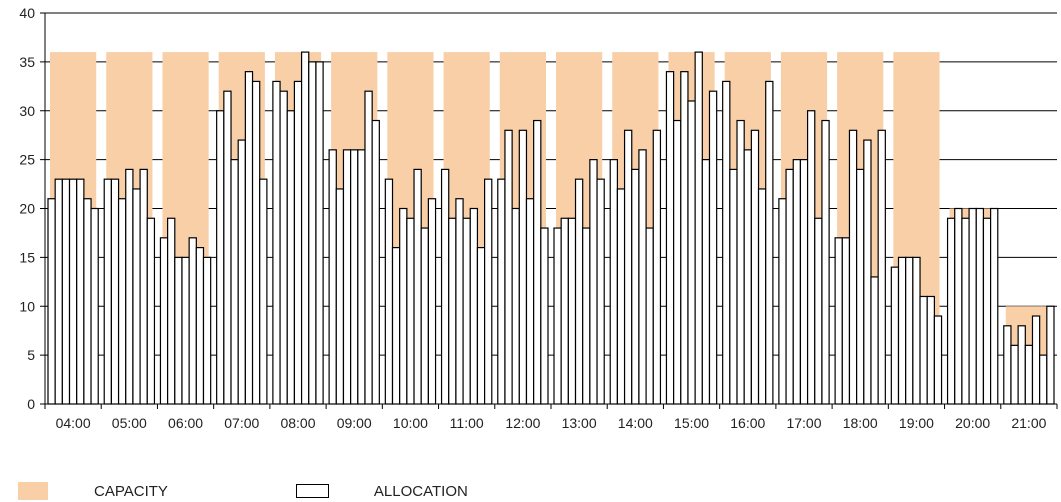  Describe the element at coordinates (129, 423) in the screenshot. I see `x-tick-label: 05:00` at that location.